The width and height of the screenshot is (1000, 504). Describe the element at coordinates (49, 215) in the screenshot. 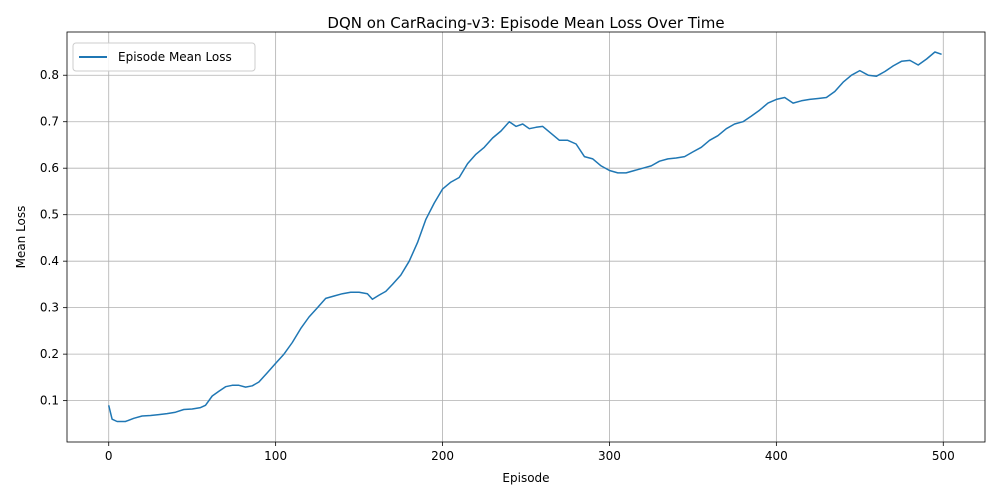

I see `y-tick-label: 0.5` at that location.